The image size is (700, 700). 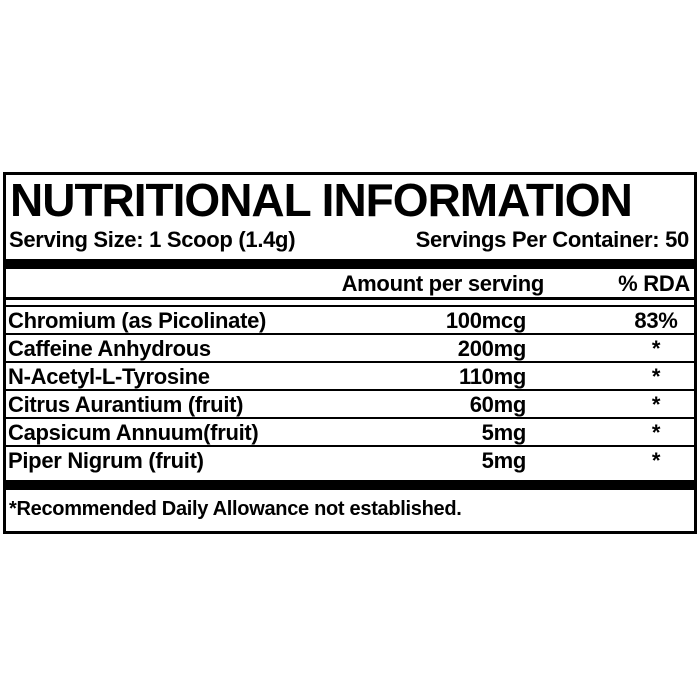 I want to click on ingredient-amount: 100mcg, so click(x=485, y=320).